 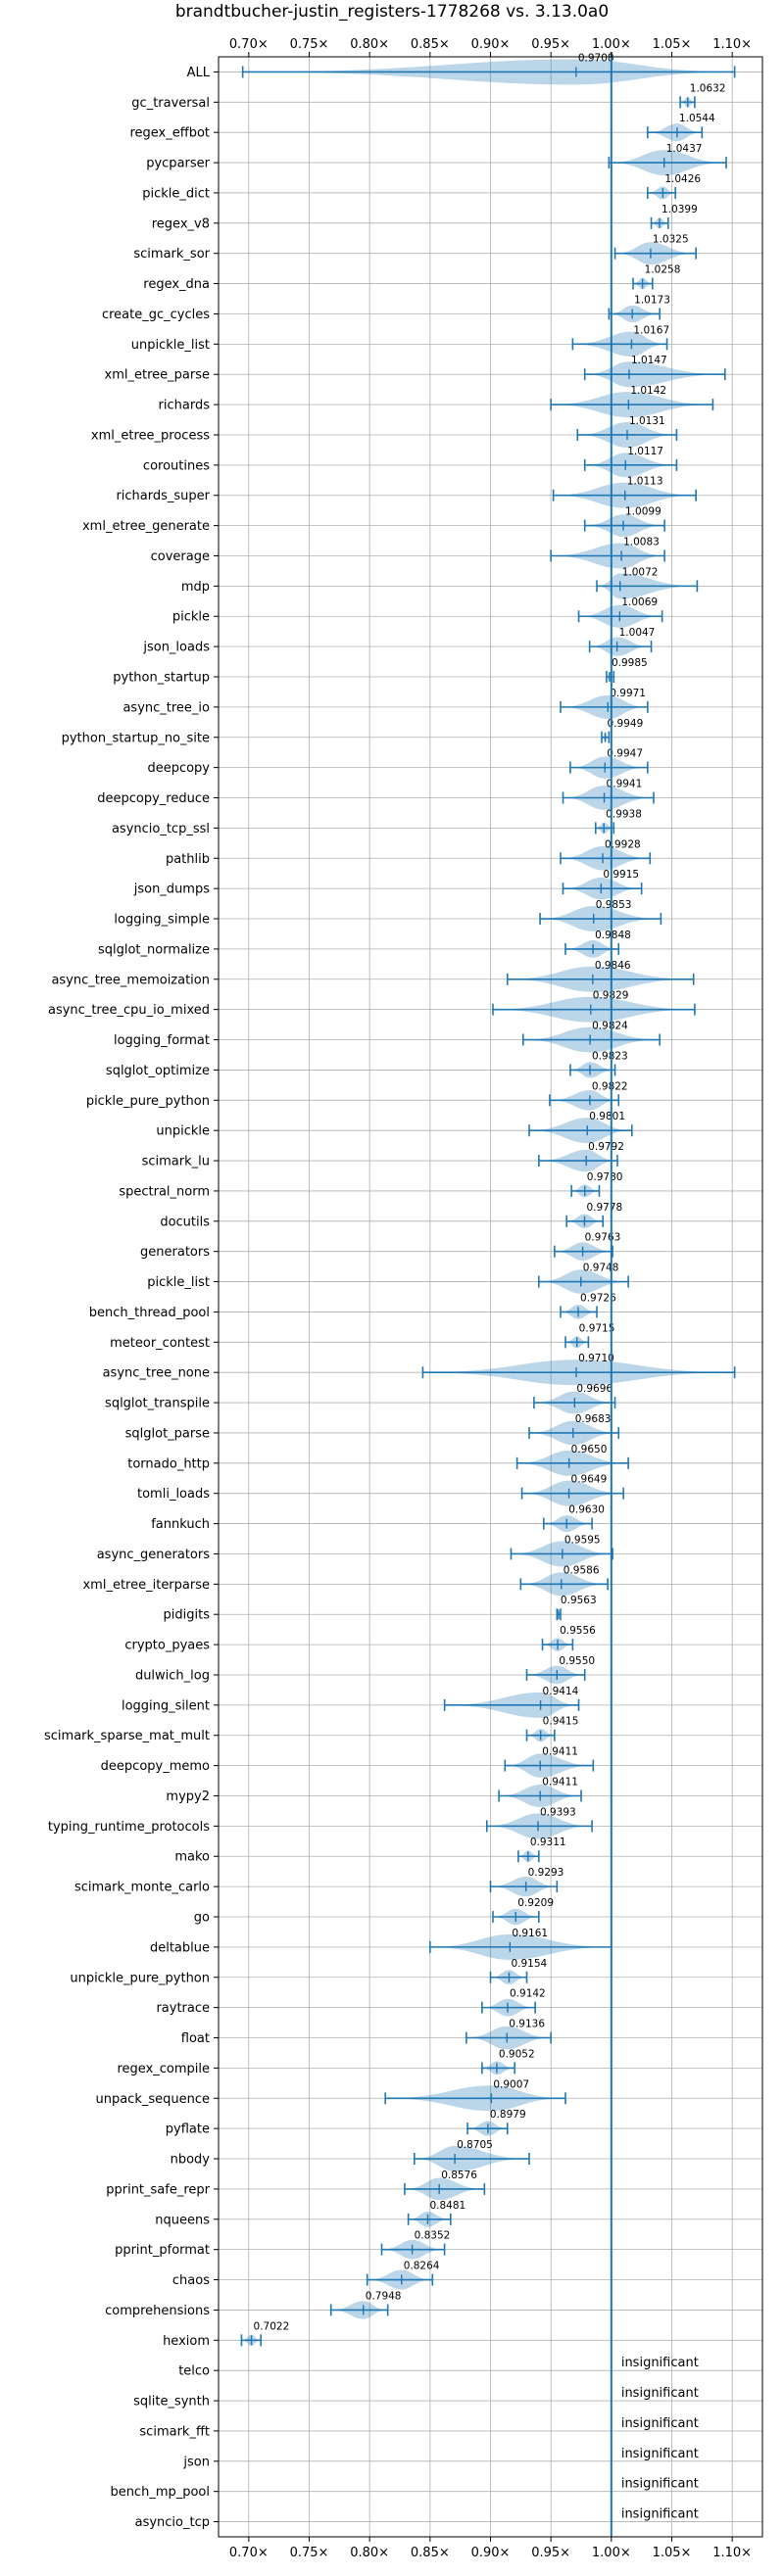 What do you see at coordinates (732, 44) in the screenshot?
I see `x-tick-label-top: 1.10×` at bounding box center [732, 44].